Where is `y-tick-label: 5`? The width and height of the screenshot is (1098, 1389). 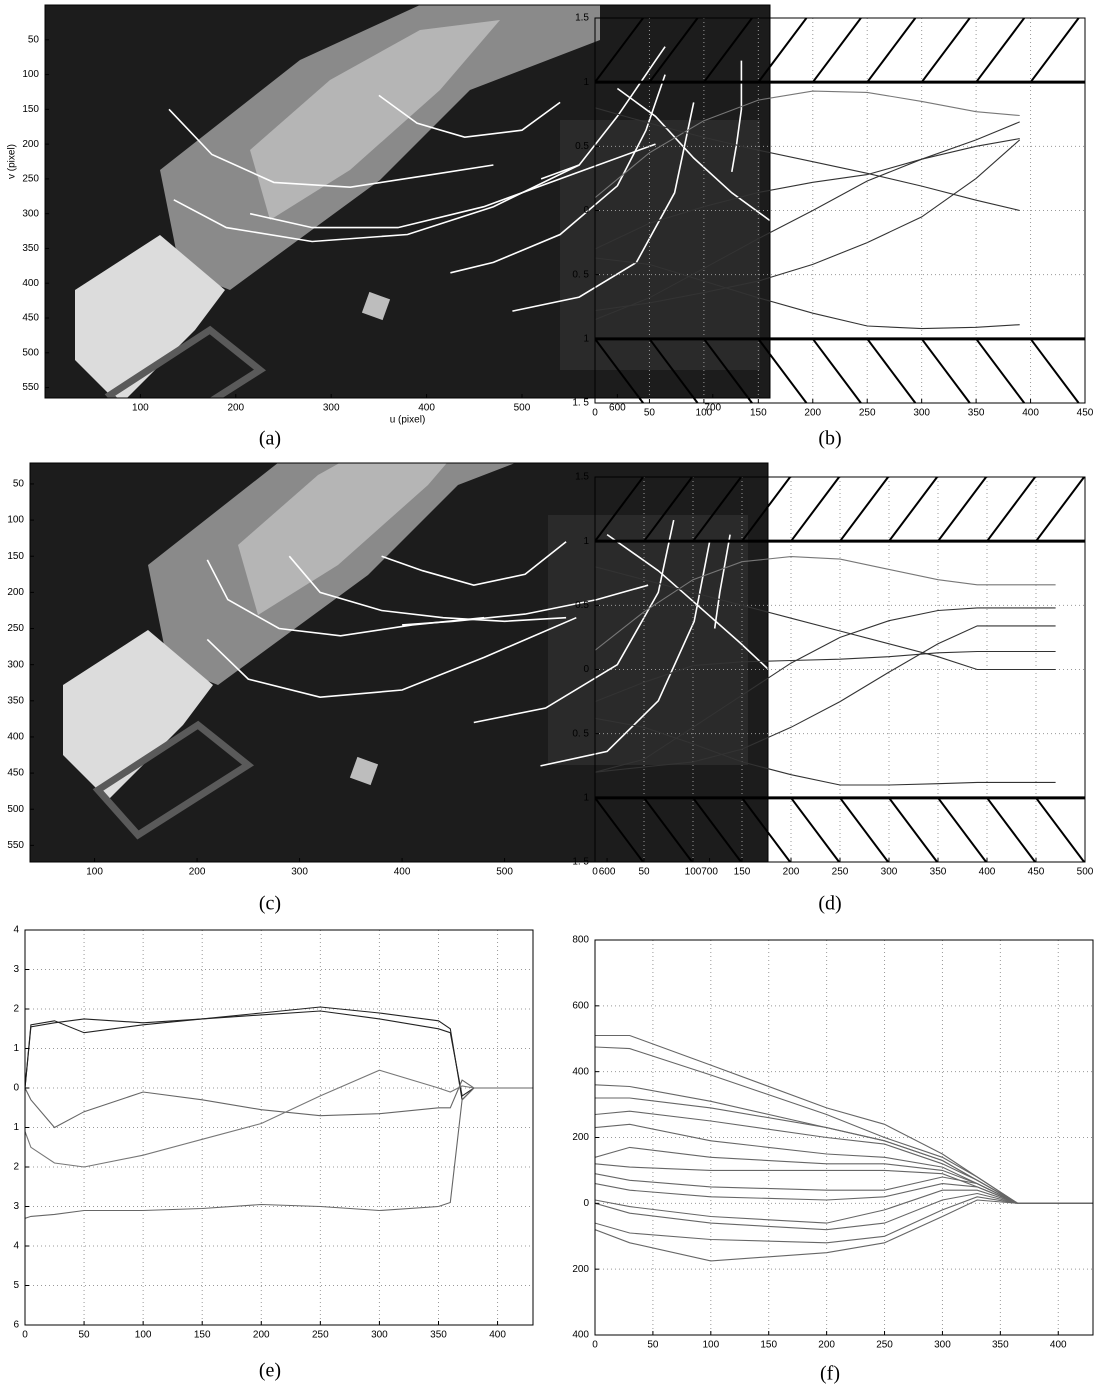
y-tick-label: 5 is located at coordinates (16, 1285).